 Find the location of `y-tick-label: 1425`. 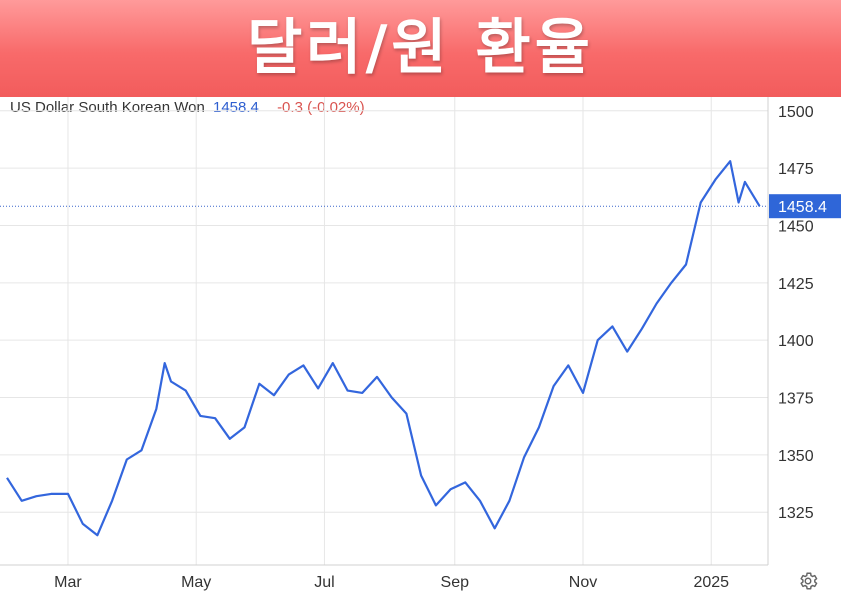

y-tick-label: 1425 is located at coordinates (796, 284).